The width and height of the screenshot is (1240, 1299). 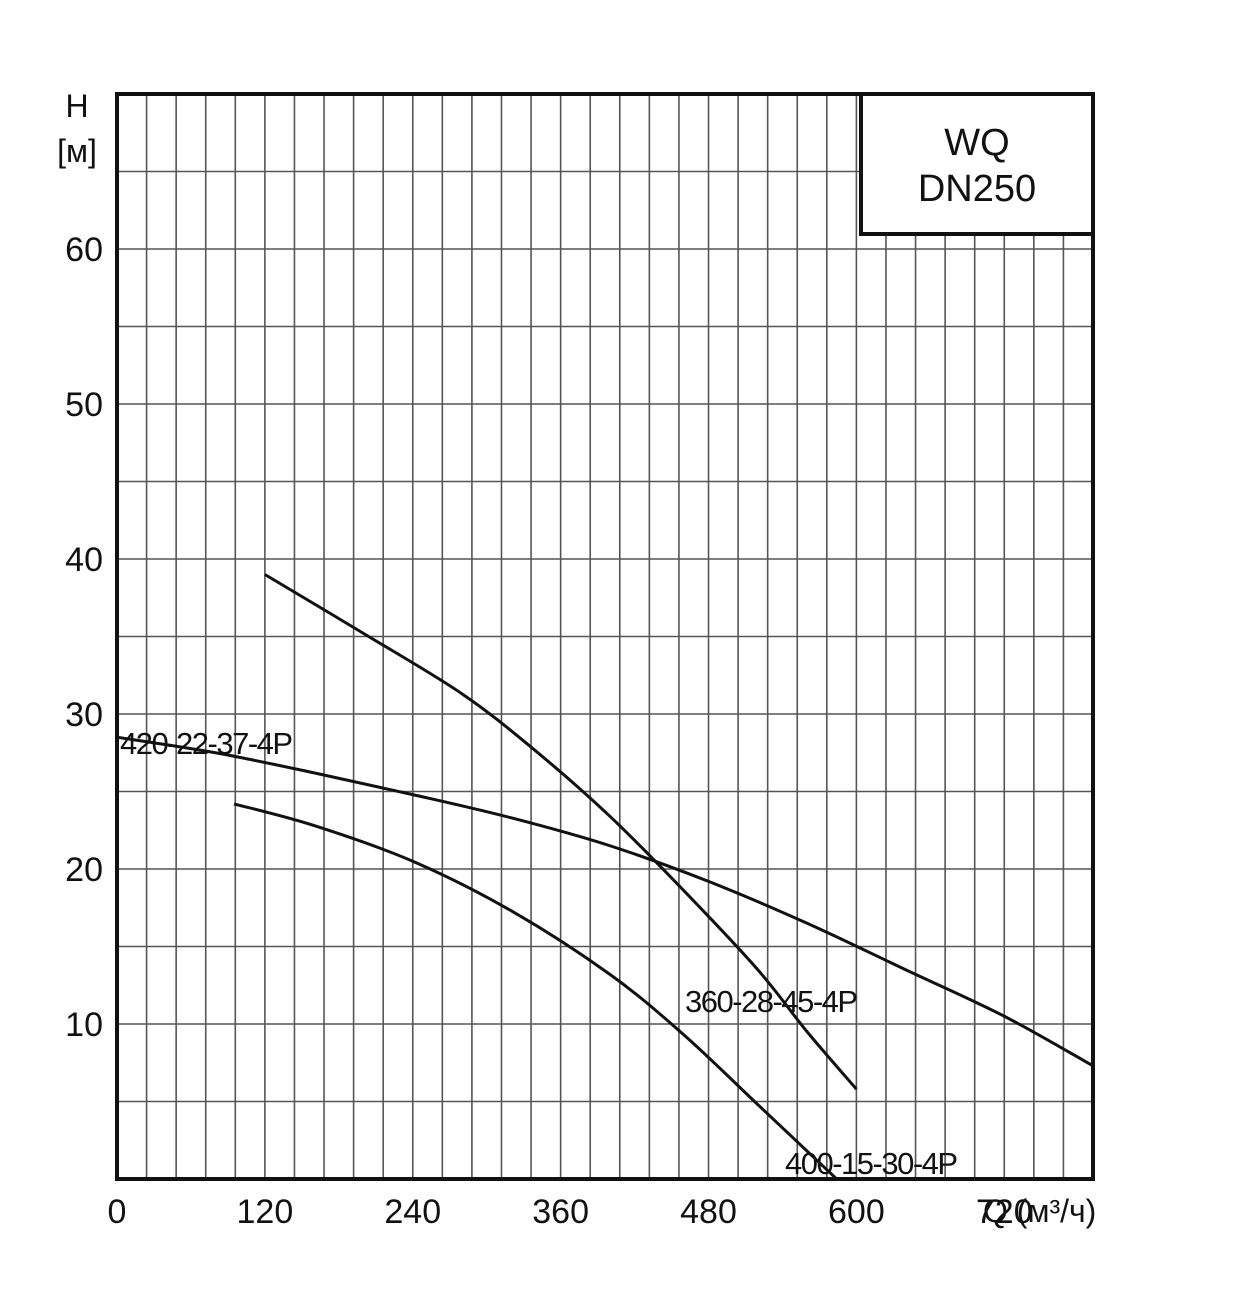 I want to click on title-box, so click(x=977, y=164).